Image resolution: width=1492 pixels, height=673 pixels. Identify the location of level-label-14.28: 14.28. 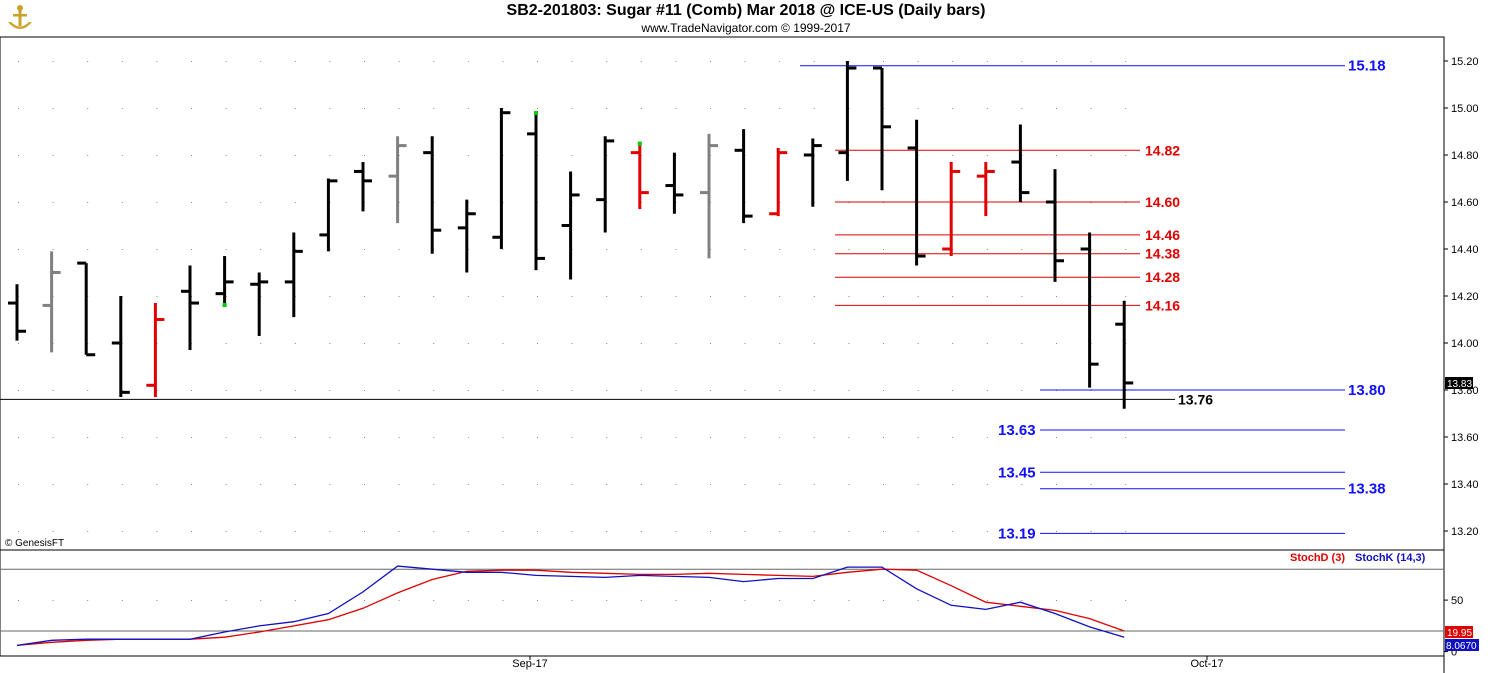
(1162, 277).